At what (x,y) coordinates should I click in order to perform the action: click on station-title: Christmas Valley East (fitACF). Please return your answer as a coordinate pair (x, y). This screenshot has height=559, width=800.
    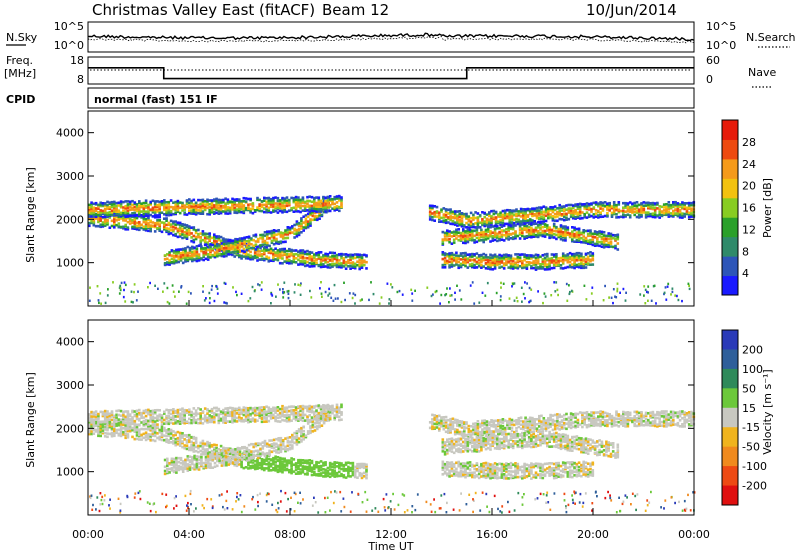
    Looking at the image, I should click on (203, 10).